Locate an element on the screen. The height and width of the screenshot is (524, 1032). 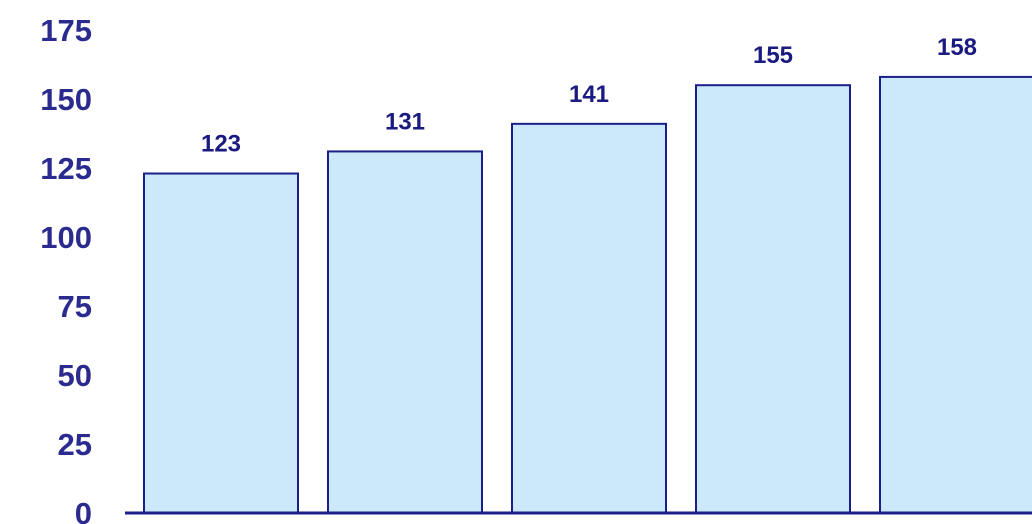
y-tick-label: 150 is located at coordinates (66, 99).